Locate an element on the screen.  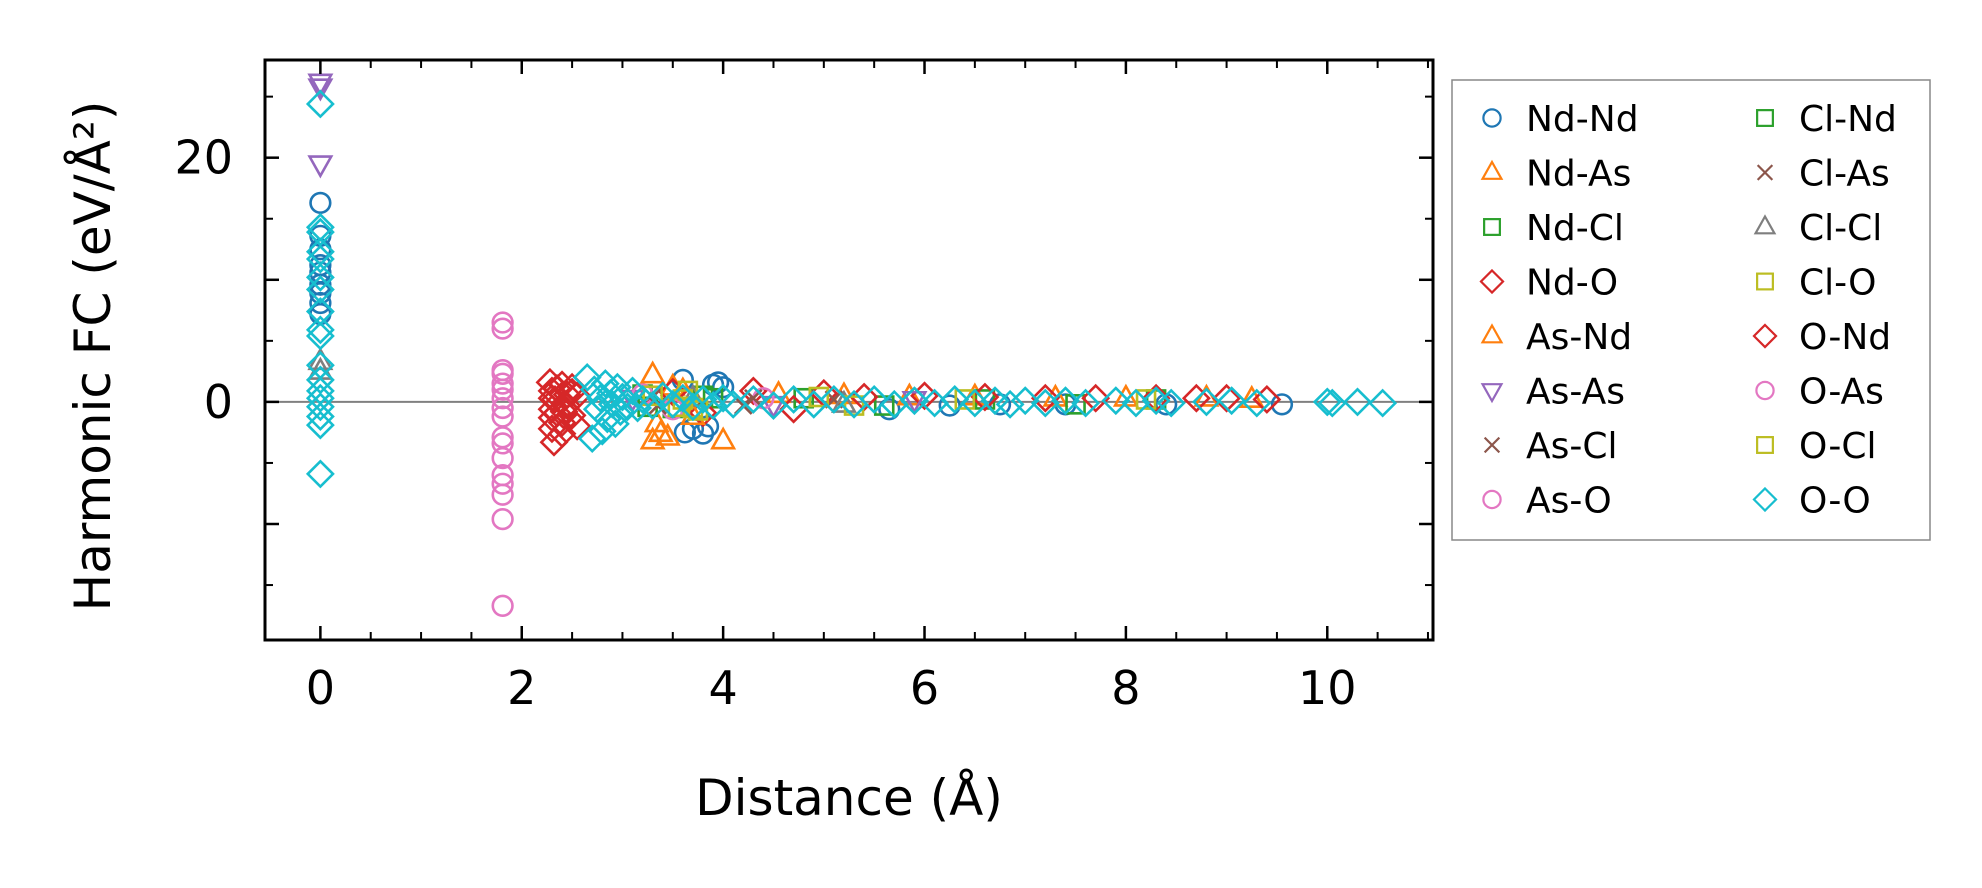
x-tick-label: 0 is located at coordinates (320, 688).